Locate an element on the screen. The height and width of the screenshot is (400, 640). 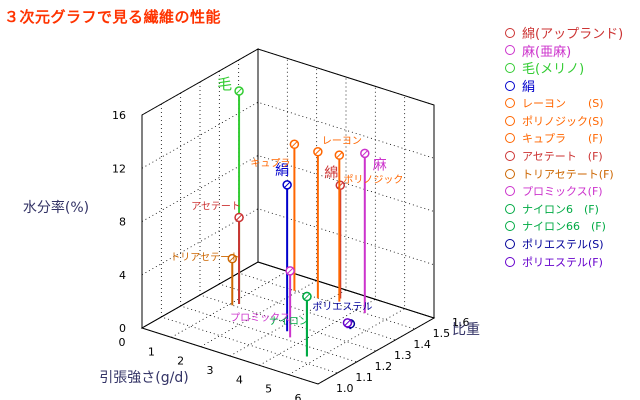
legend-item: ナイロン6 (F) is located at coordinates (570, 209).